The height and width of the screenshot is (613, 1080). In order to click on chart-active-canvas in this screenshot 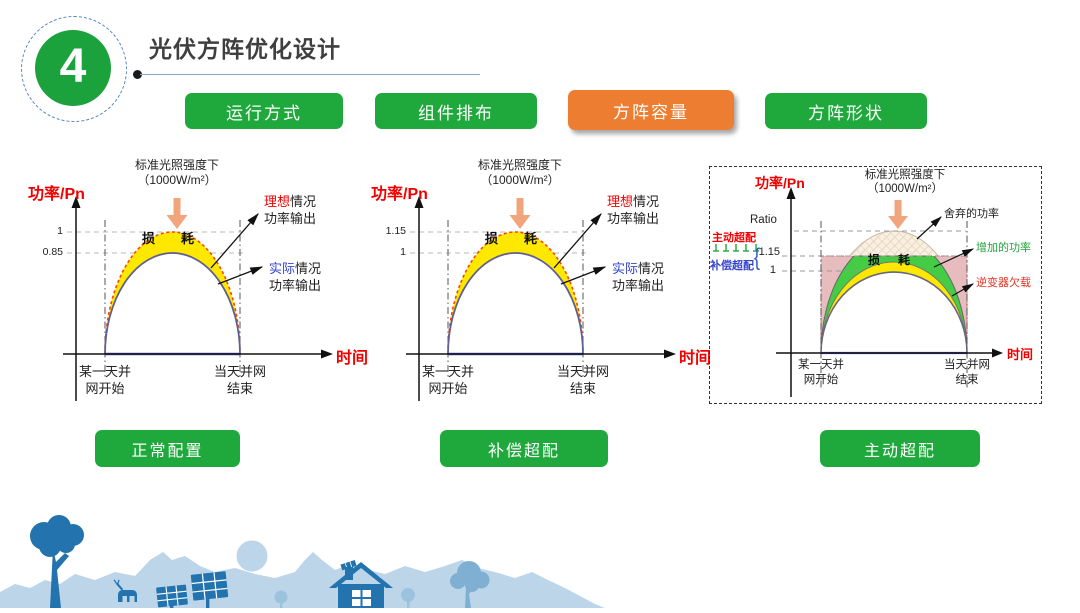, I will do `click(858, 292)`.